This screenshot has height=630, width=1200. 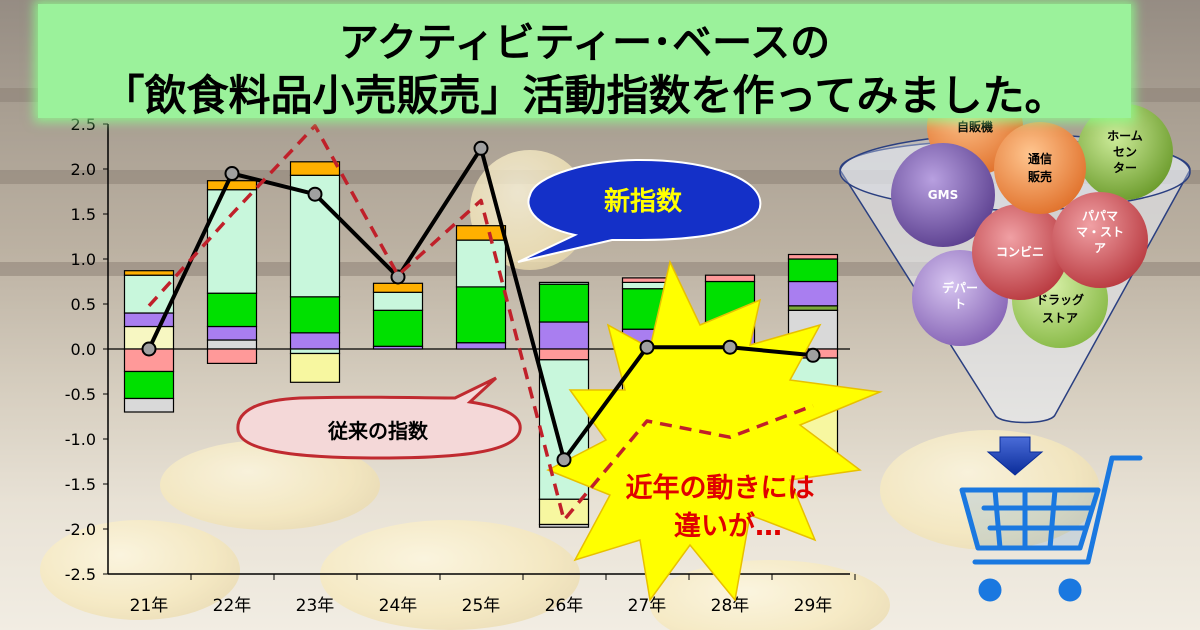 What do you see at coordinates (643, 201) in the screenshot?
I see `new-index-label: 新指数` at bounding box center [643, 201].